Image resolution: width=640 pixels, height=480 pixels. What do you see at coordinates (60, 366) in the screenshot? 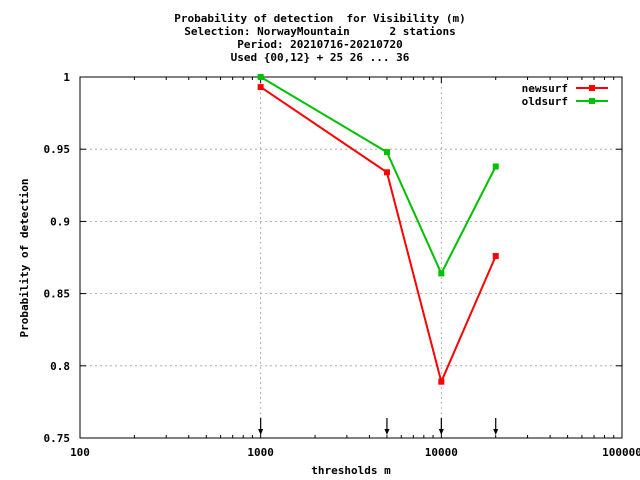
I see `y-tick-label: 0.8` at bounding box center [60, 366].